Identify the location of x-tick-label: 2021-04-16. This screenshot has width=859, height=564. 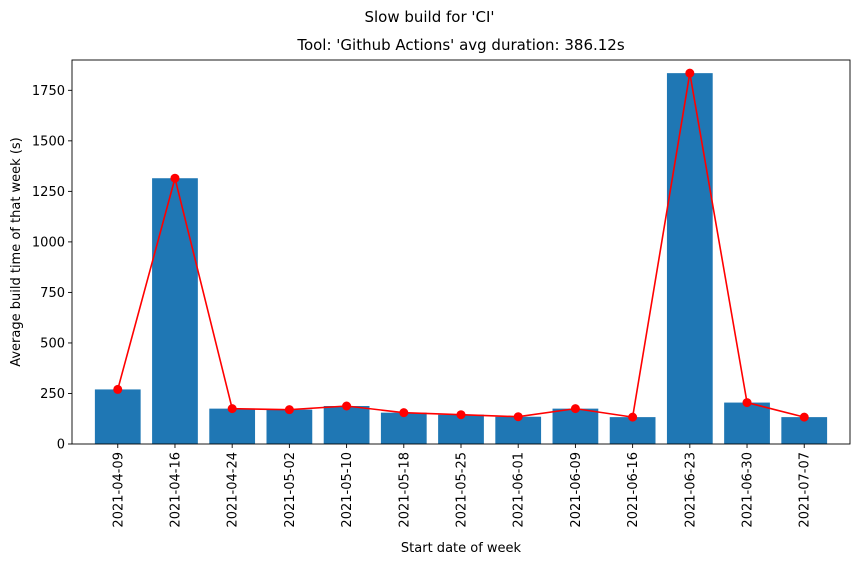
(175, 490).